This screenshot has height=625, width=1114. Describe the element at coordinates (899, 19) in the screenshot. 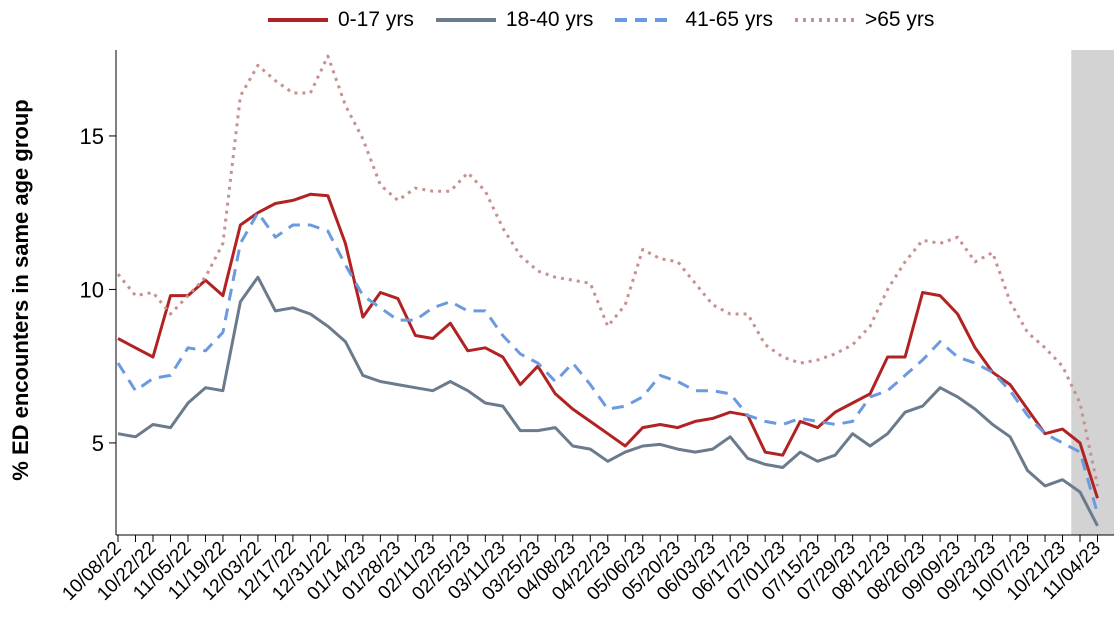

I see `legend-label-65-plus: >65 yrs` at that location.